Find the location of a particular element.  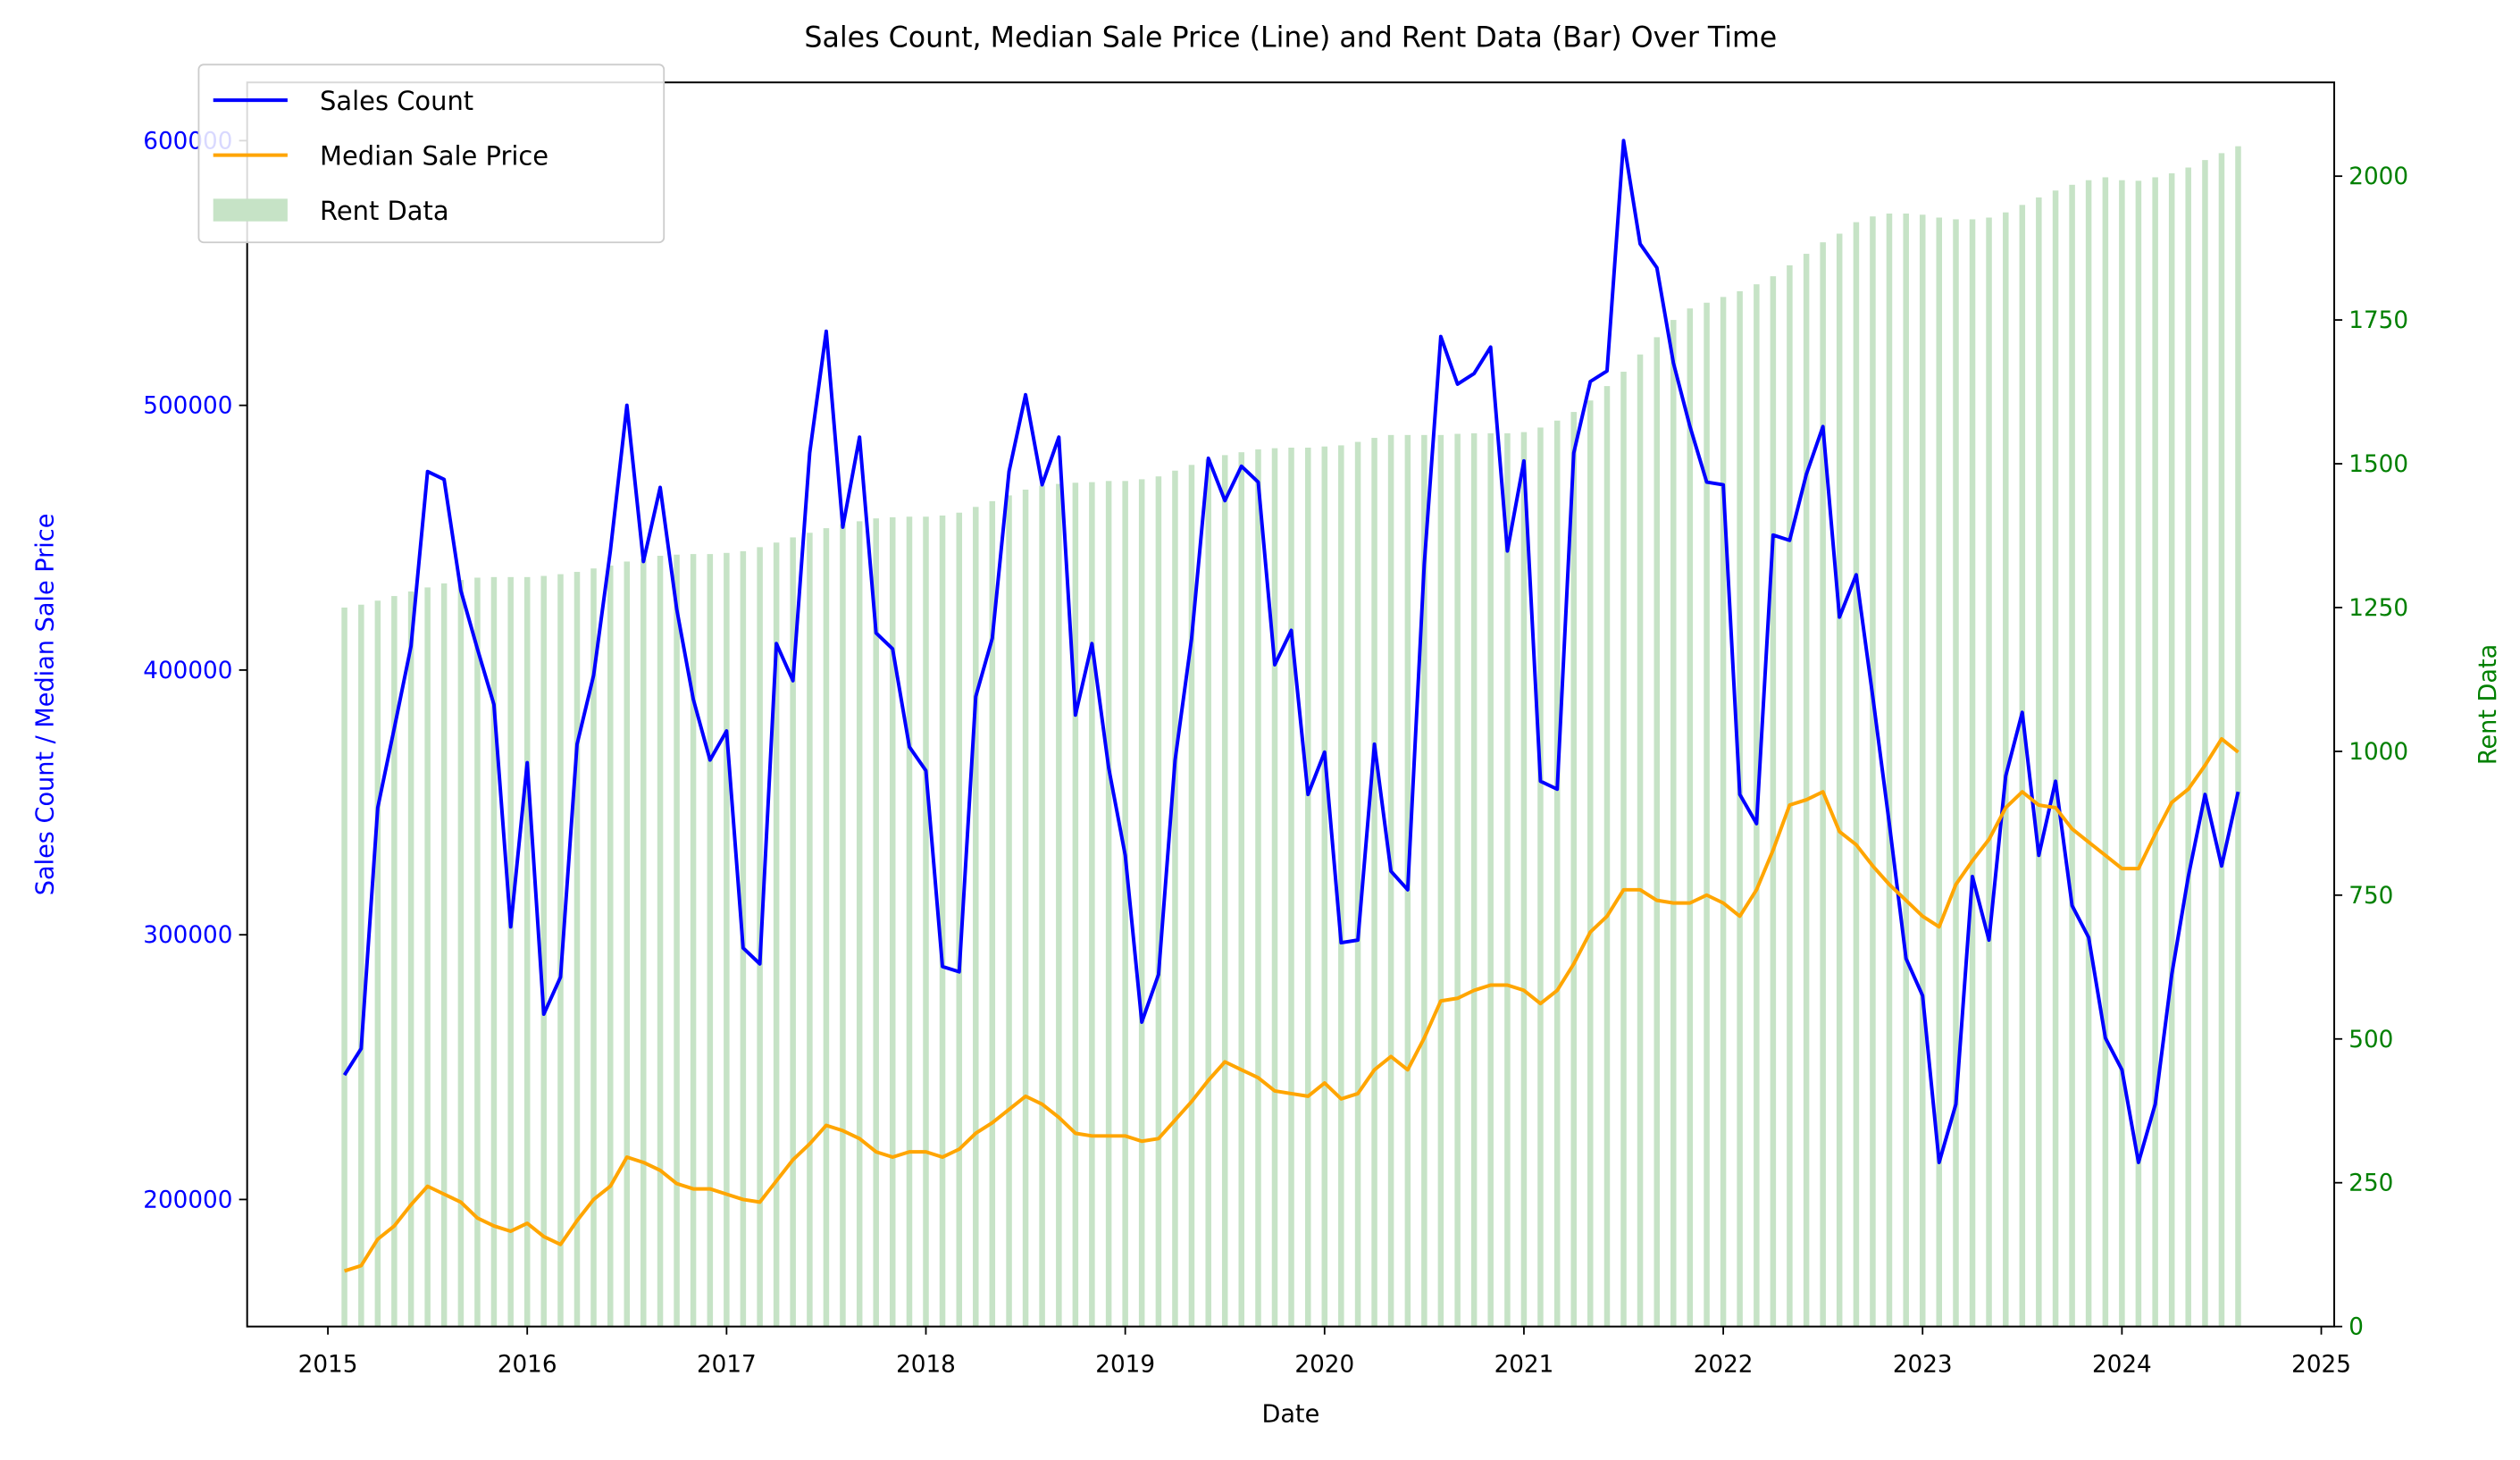

x-tick-label: 2022 is located at coordinates (1724, 1364).